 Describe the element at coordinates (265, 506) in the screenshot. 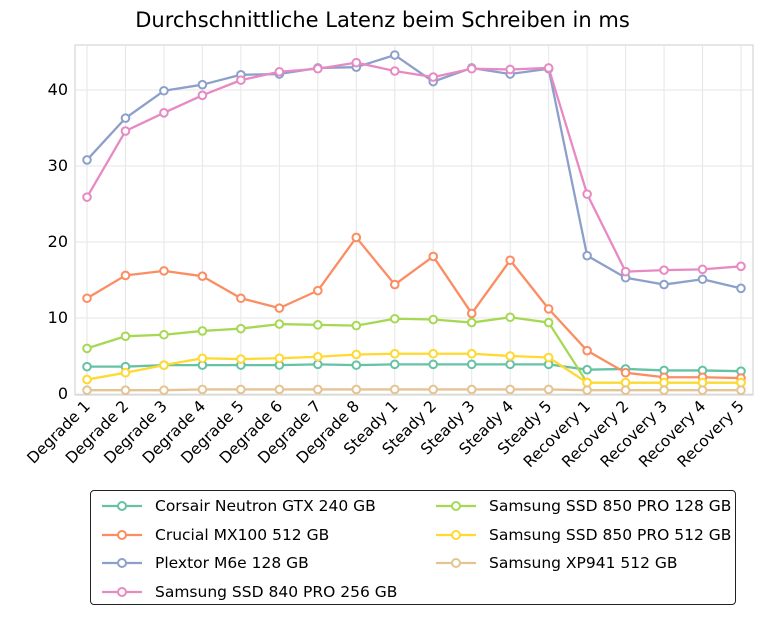

I see `legend-label: Corsair Neutron GTX 240 GB` at that location.